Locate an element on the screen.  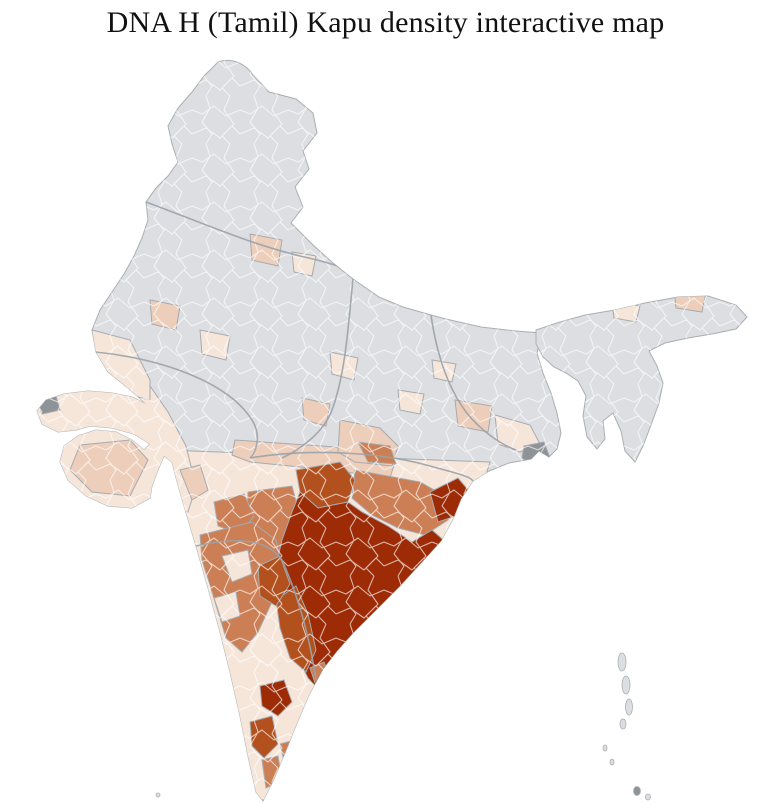
island-lakshadweep is located at coordinates (158, 795).